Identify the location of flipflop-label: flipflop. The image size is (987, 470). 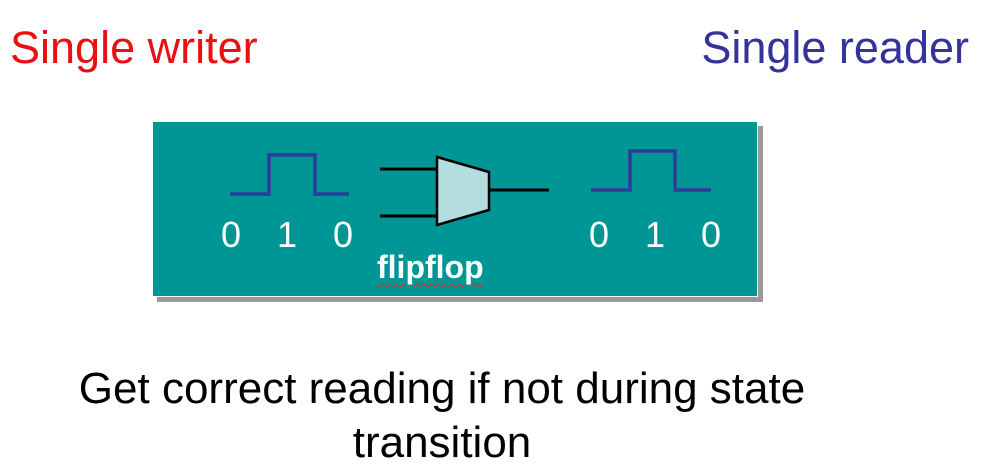
(430, 267).